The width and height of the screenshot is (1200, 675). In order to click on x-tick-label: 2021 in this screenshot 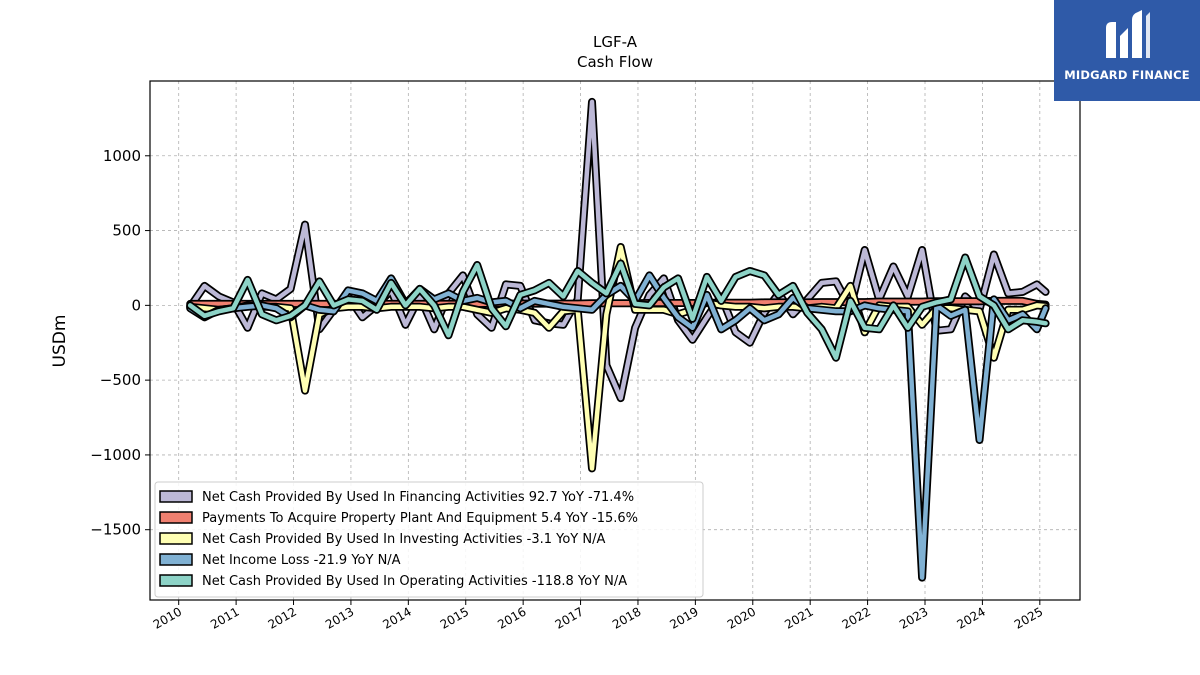, I will do `click(798, 617)`.